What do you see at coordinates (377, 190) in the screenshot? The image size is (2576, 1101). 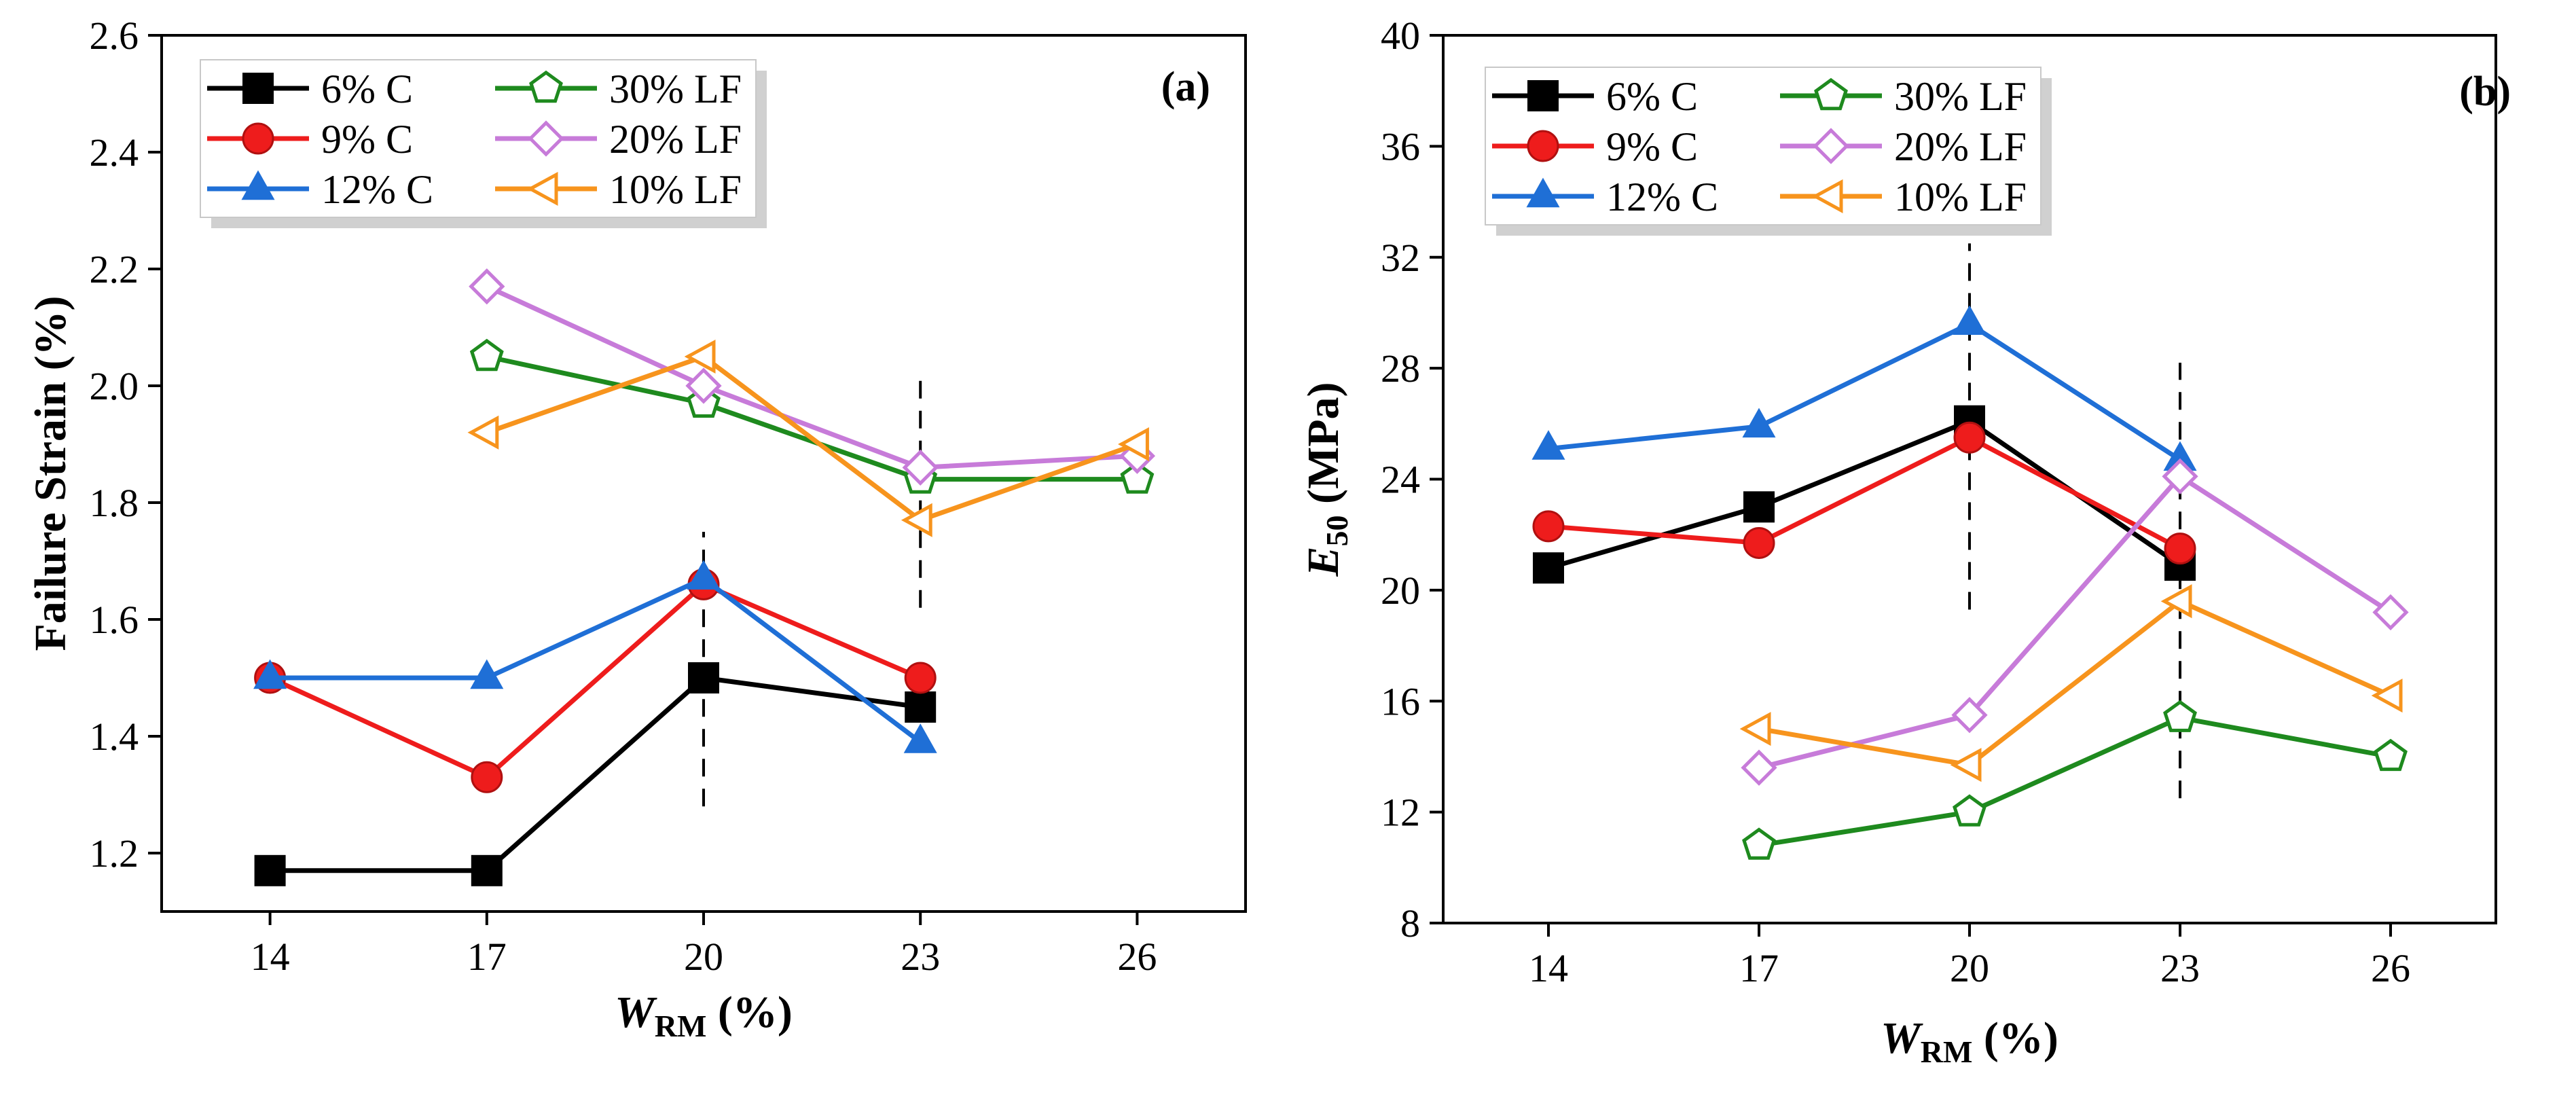 I see `legend-entry: 12% C` at bounding box center [377, 190].